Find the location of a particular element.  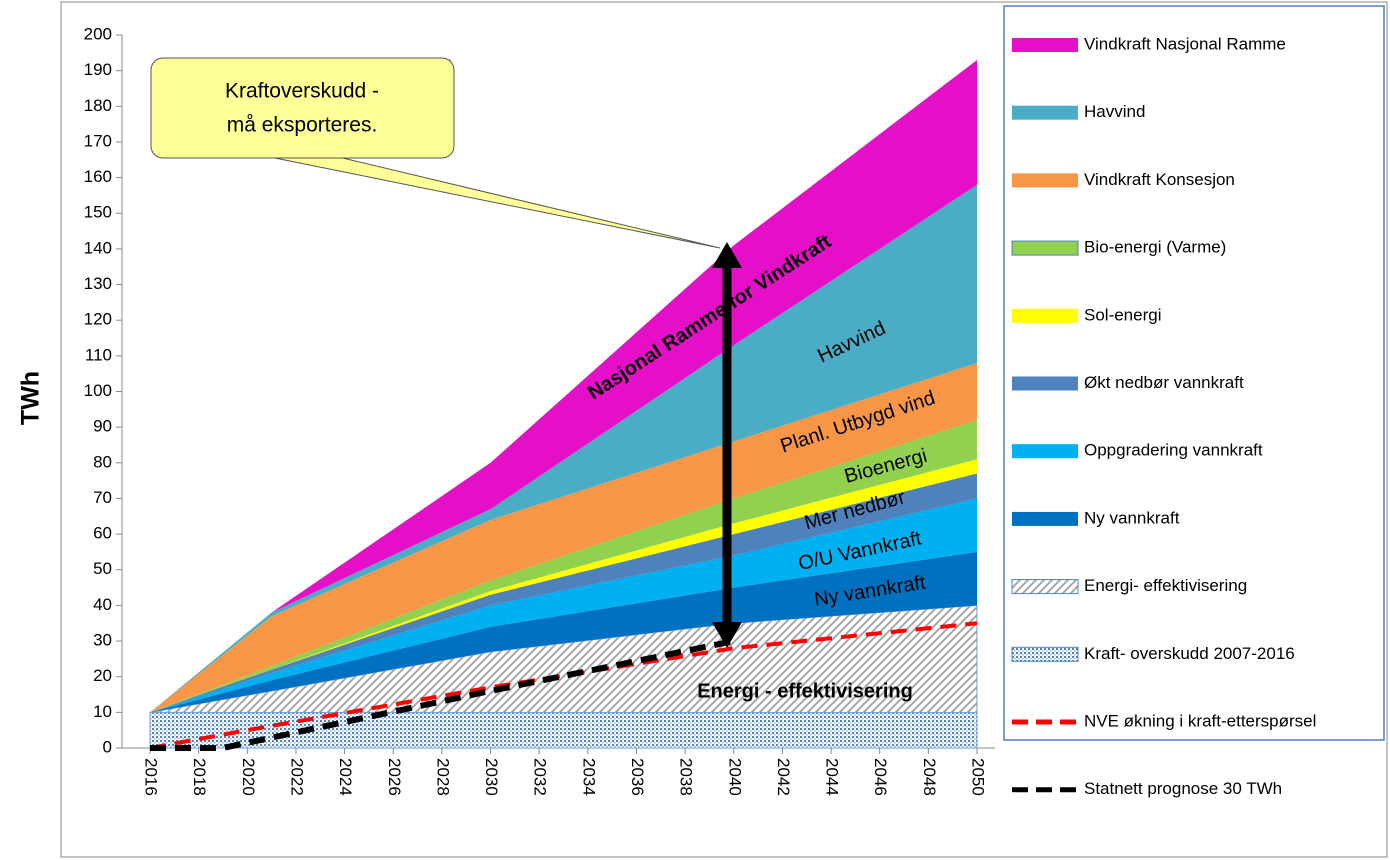

x-tick-label: 2048 is located at coordinates (929, 777).